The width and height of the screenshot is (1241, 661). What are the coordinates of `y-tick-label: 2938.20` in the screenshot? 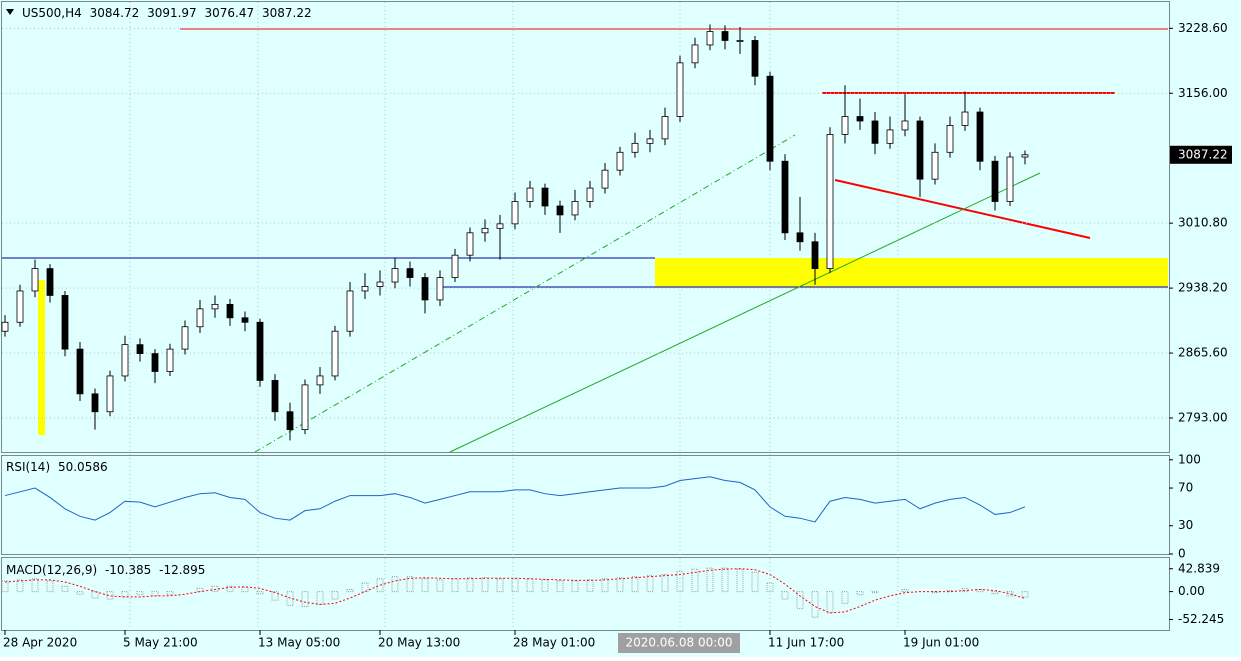 It's located at (1203, 288).